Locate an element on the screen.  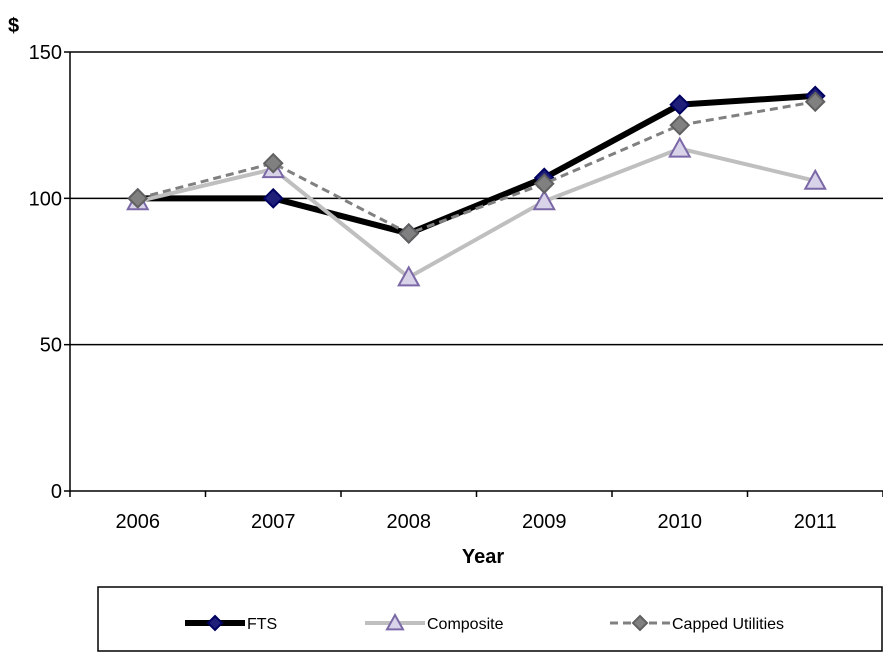
legend-entry-composite: Composite is located at coordinates (434, 622).